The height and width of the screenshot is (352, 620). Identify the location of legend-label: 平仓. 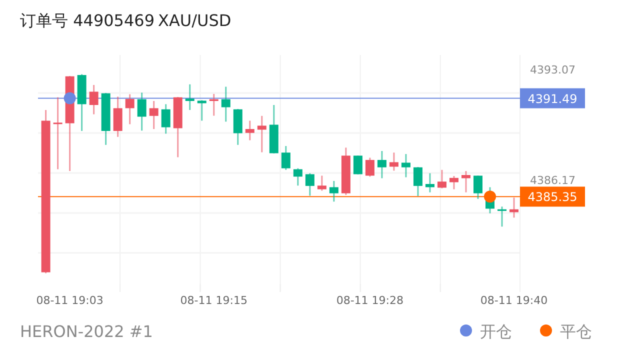
(576, 331).